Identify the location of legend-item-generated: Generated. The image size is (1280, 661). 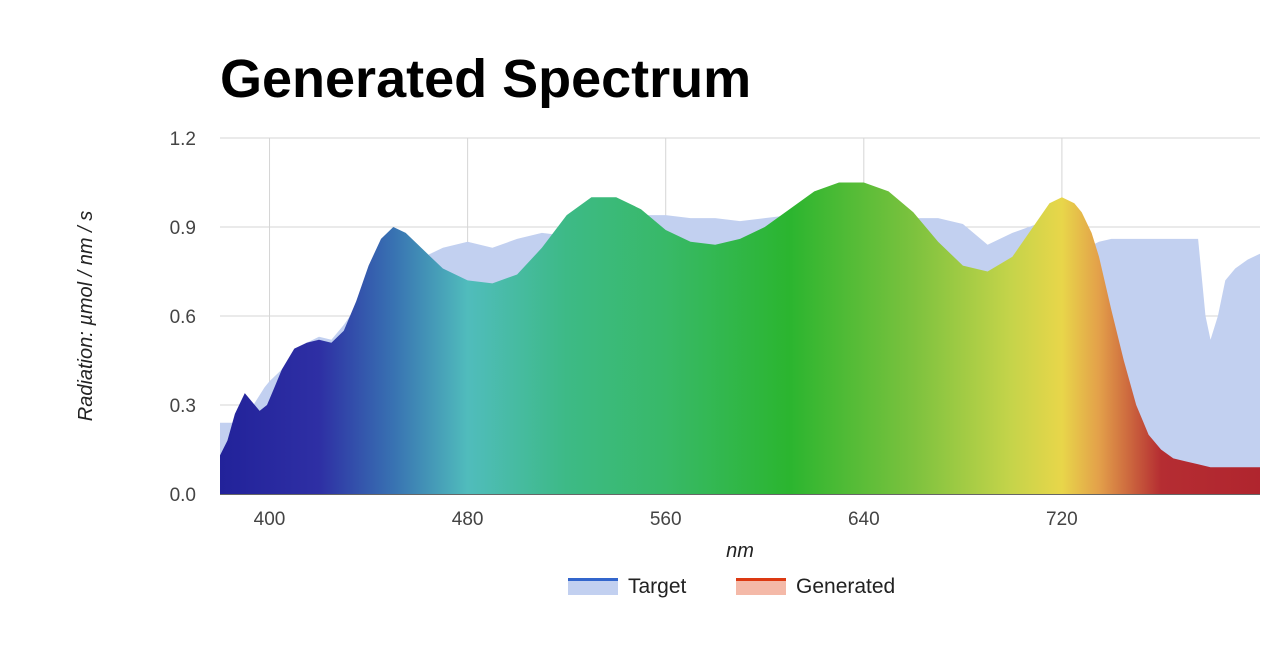
(815, 586).